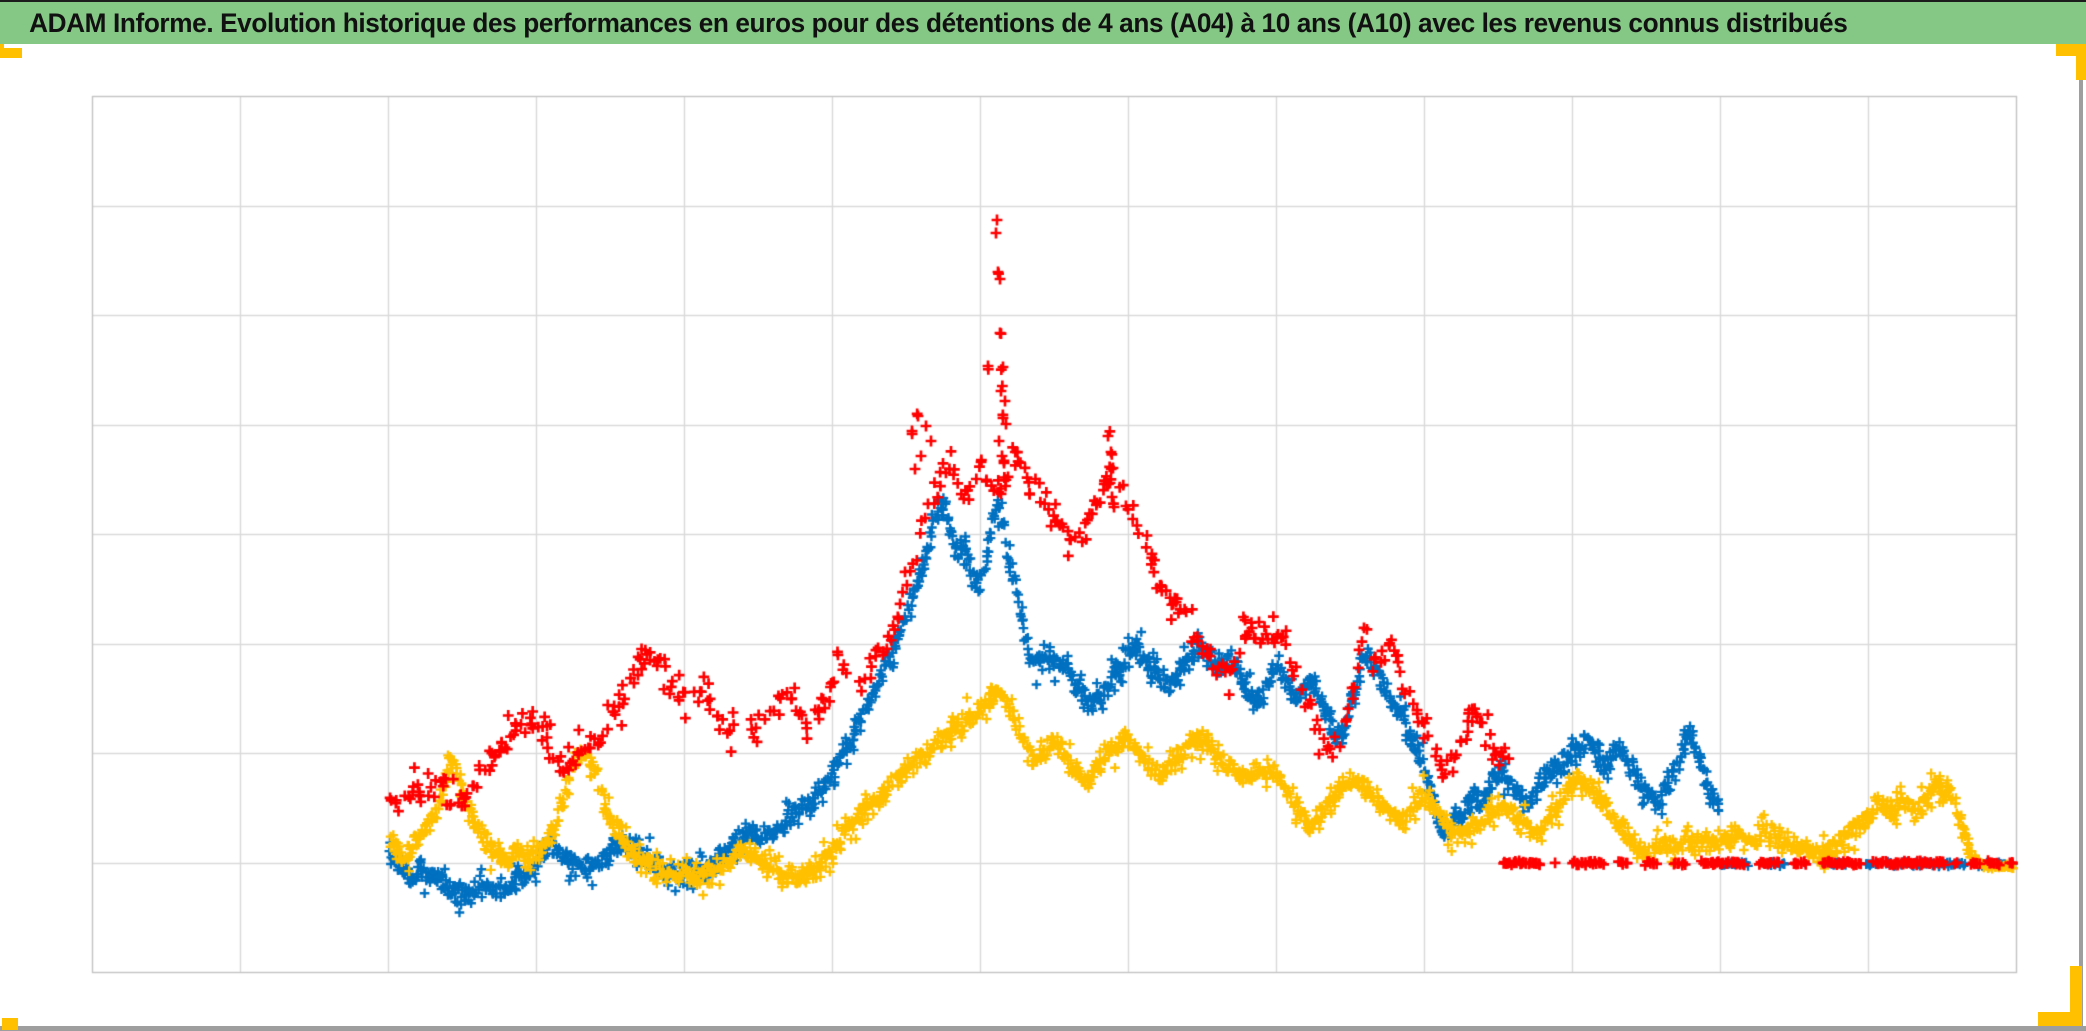 This screenshot has height=1031, width=2086. Describe the element at coordinates (2081, 537) in the screenshot. I see `page-right-border` at that location.